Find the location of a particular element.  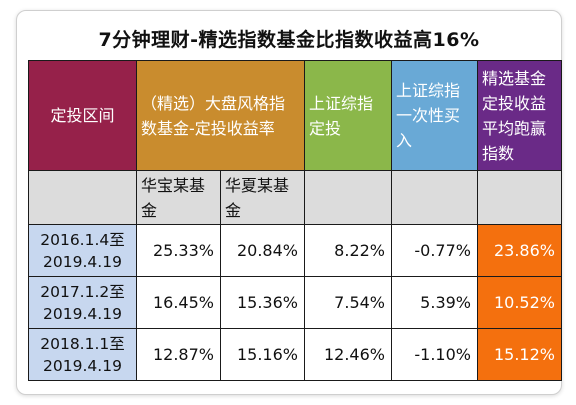

cell-index-dca: 8.22% is located at coordinates (348, 250).